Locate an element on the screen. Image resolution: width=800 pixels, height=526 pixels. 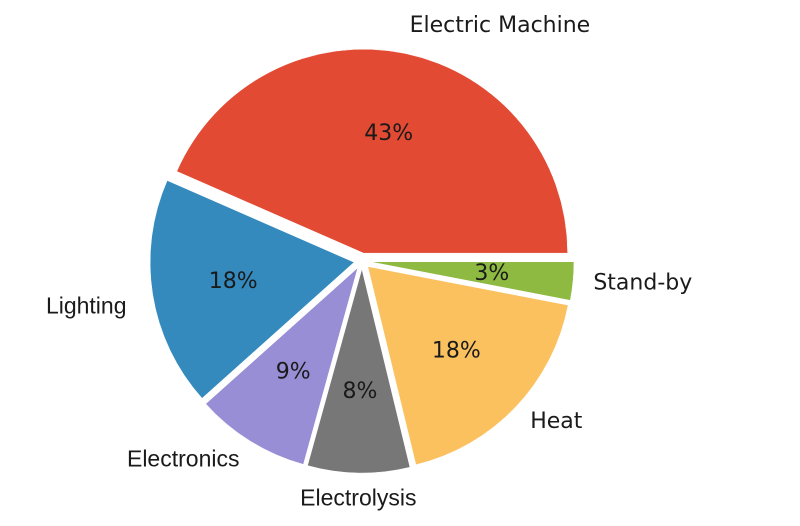
pie-slice-lighting is located at coordinates (252, 289).